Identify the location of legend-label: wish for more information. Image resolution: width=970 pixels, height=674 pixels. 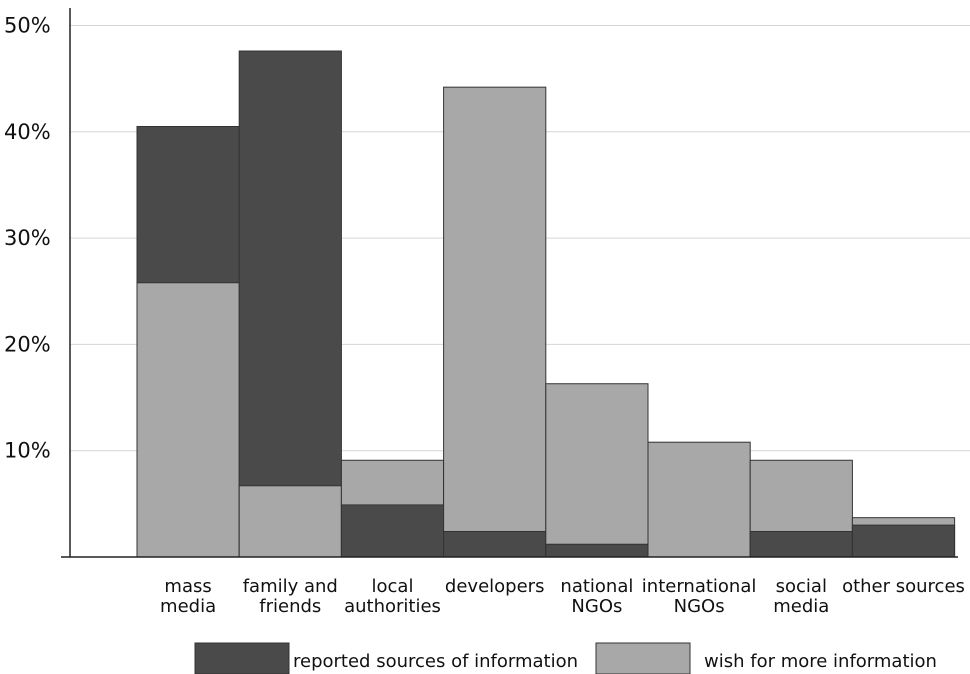
(820, 661).